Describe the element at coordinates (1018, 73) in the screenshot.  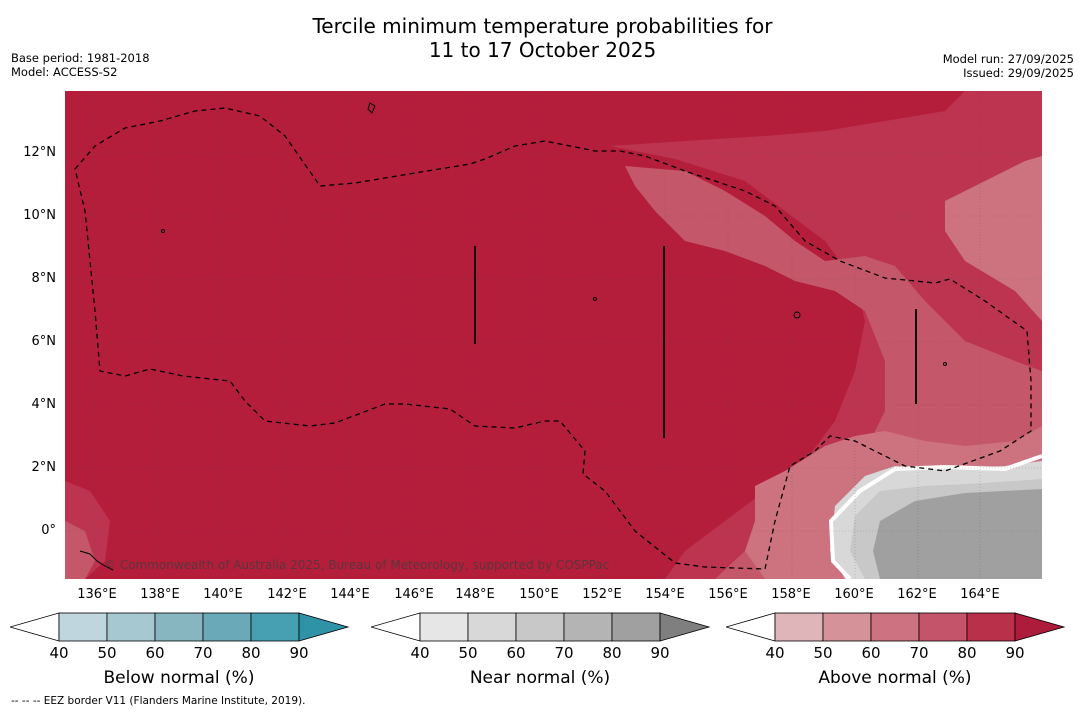
I see `issued-date: Issued: 29/09/2025` at that location.